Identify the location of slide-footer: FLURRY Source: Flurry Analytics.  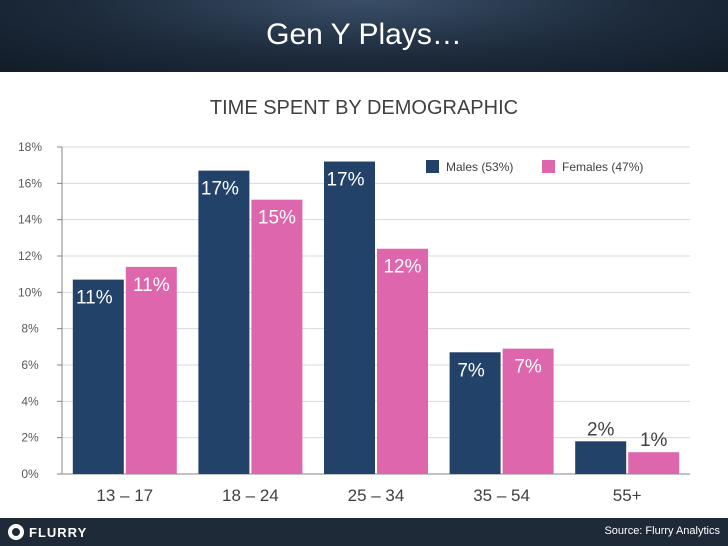
(364, 532).